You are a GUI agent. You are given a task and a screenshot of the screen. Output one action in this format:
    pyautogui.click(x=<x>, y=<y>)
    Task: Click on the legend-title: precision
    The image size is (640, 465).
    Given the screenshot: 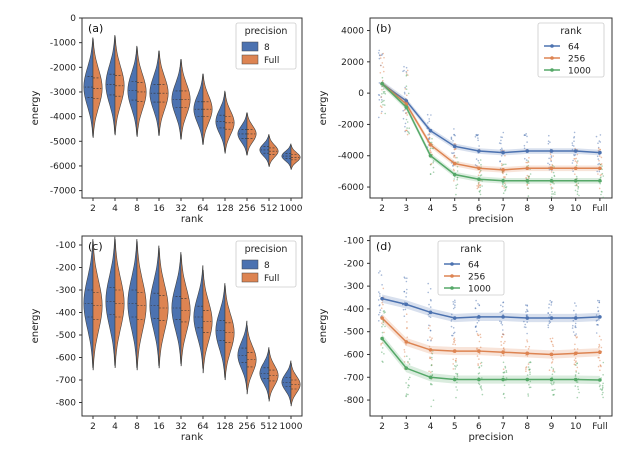 What is the action you would take?
    pyautogui.click(x=266, y=249)
    